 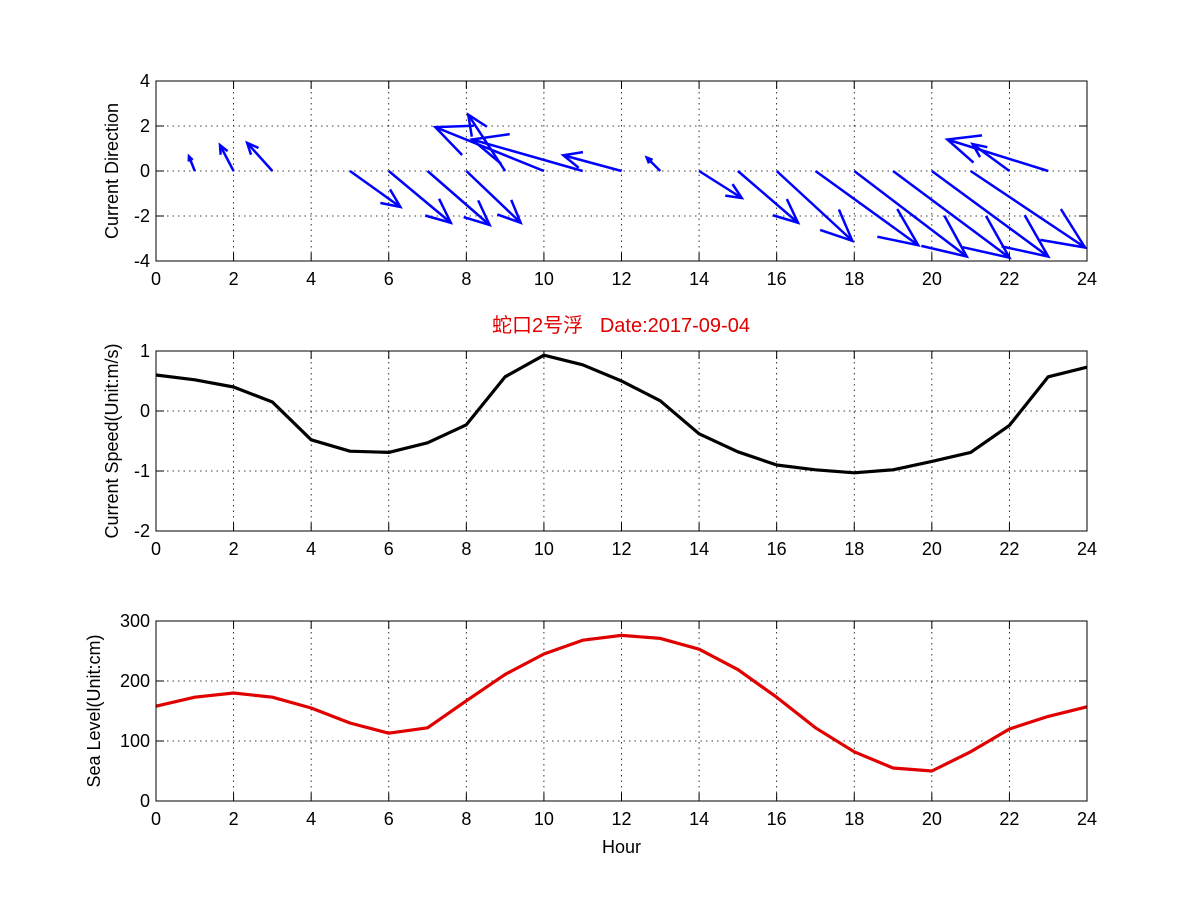 What do you see at coordinates (466, 819) in the screenshot?
I see `sea-level-x-tick-label: 8` at bounding box center [466, 819].